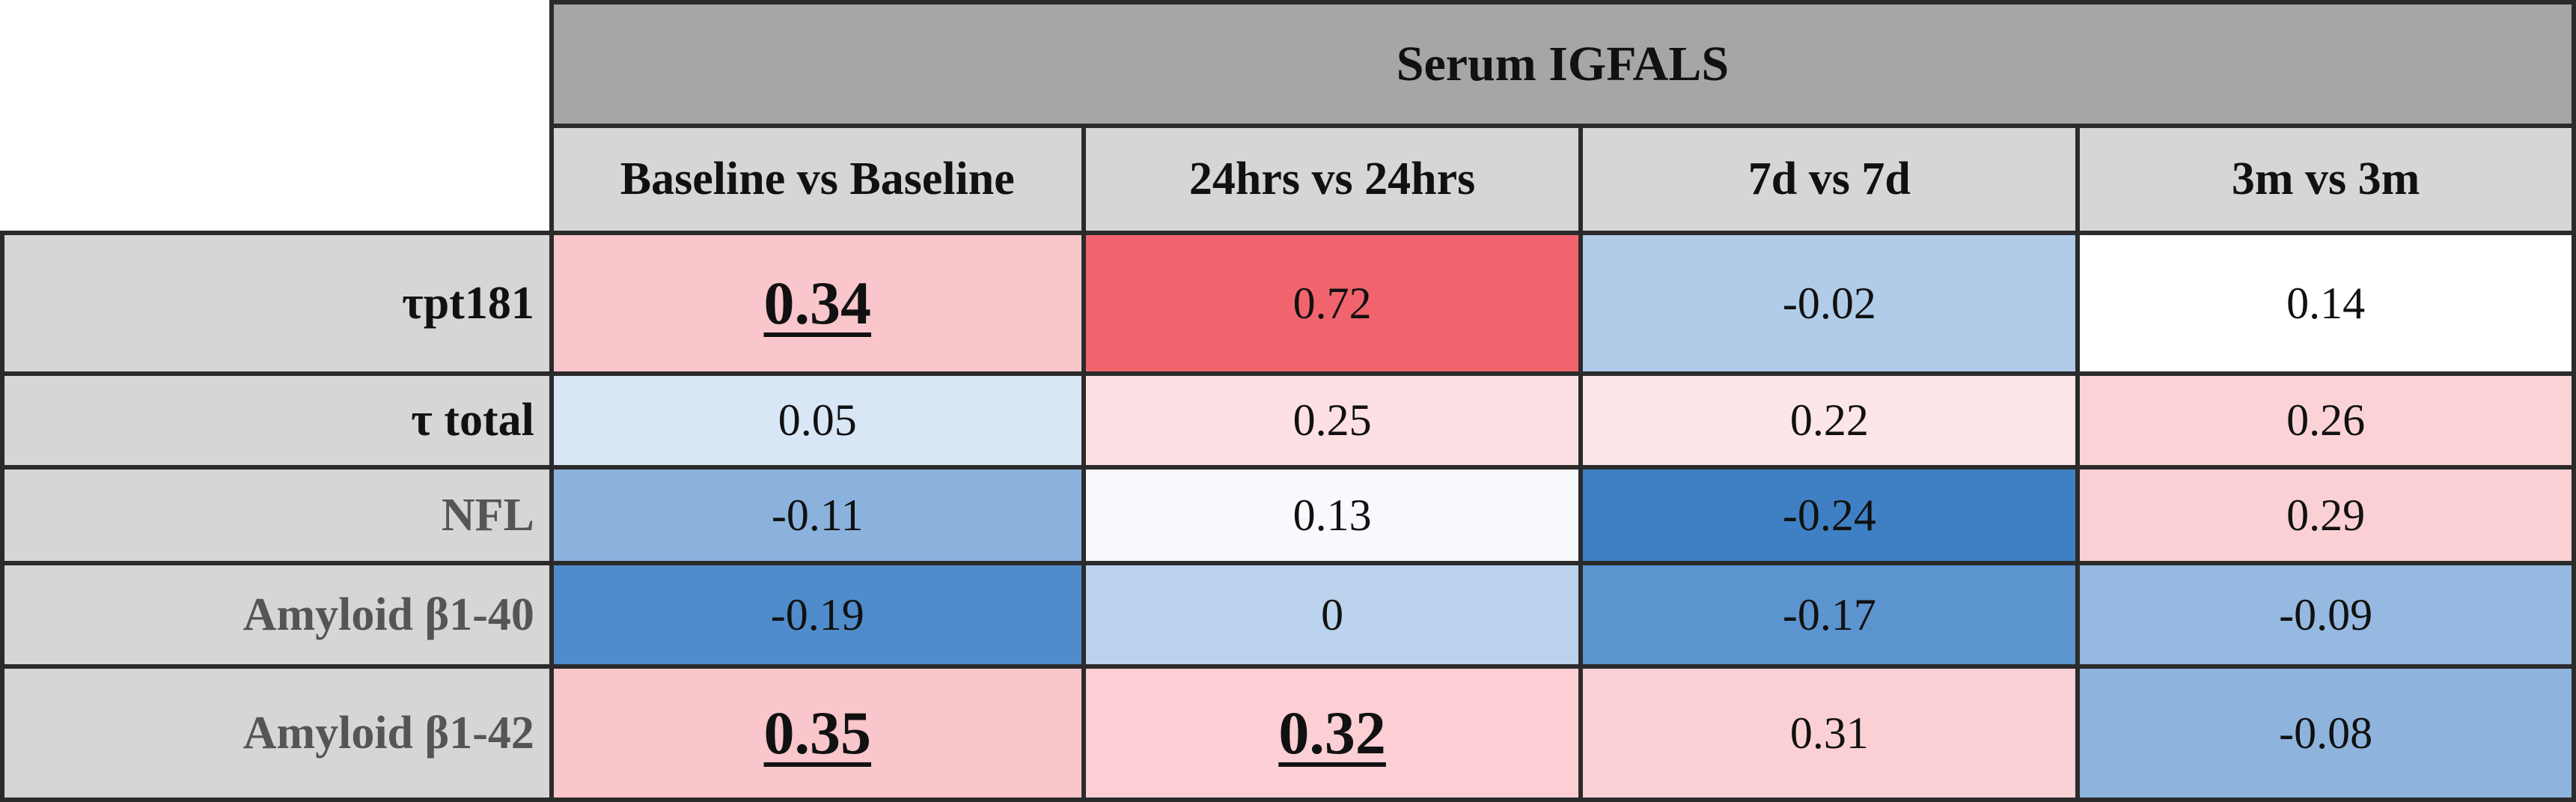 Image resolution: width=2576 pixels, height=802 pixels. I want to click on heatmap-cell: -0.19, so click(817, 615).